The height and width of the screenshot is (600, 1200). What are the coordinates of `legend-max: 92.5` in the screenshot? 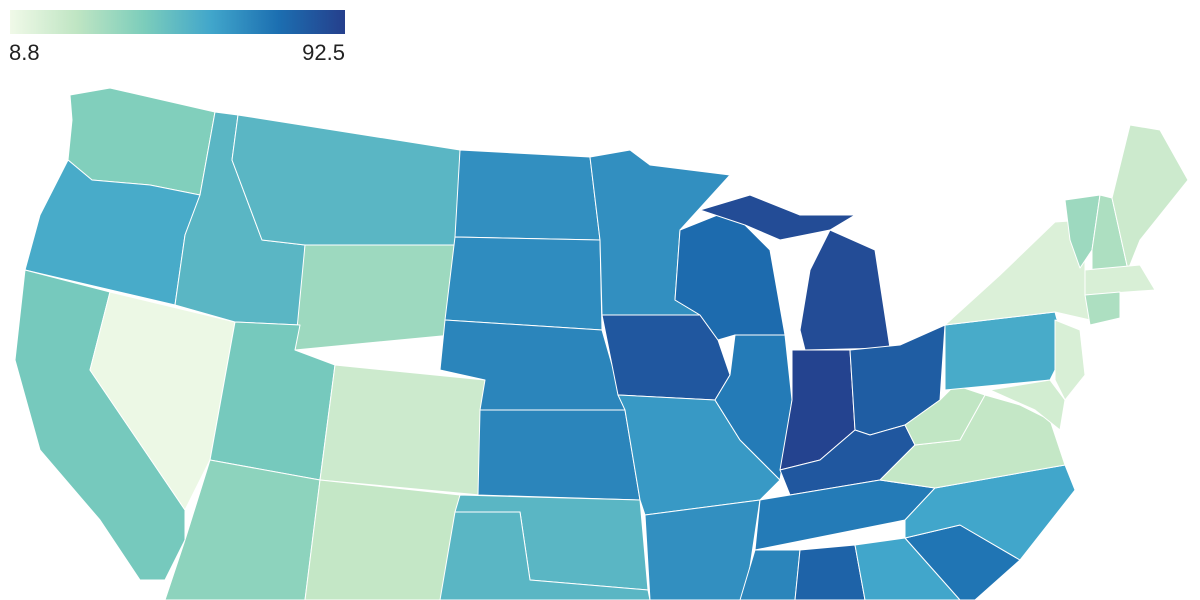 It's located at (323, 52).